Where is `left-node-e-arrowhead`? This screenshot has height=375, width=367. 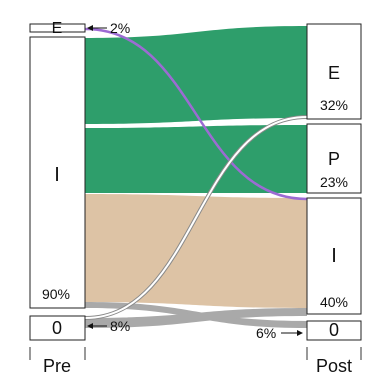 left-node-e-arrowhead is located at coordinates (90, 28).